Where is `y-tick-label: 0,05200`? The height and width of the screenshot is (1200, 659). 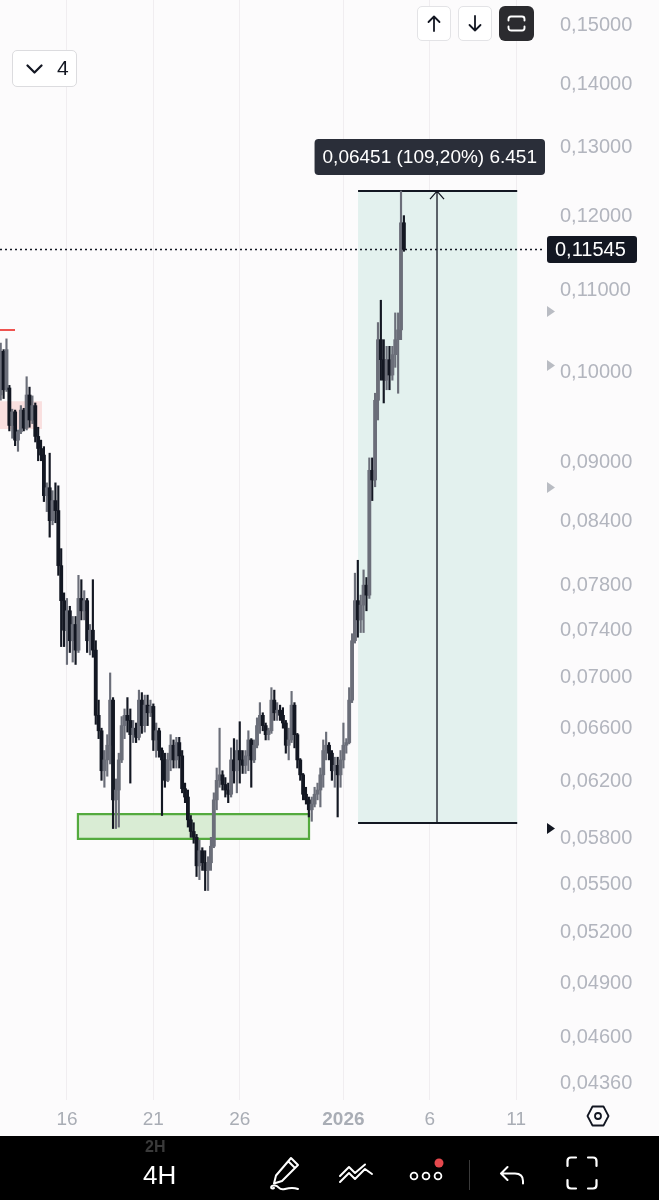 y-tick-label: 0,05200 is located at coordinates (596, 930).